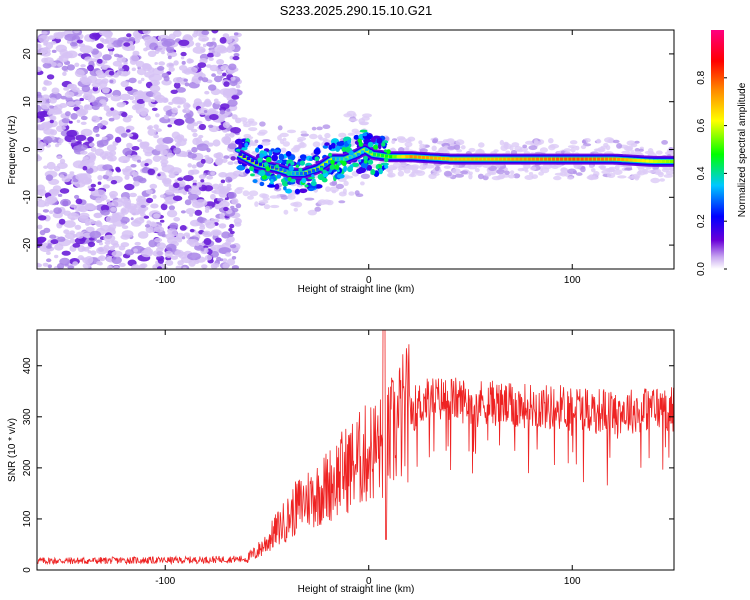 This screenshot has height=600, width=750. Describe the element at coordinates (369, 280) in the screenshot. I see `heatmap-x-tick-label: 0` at that location.